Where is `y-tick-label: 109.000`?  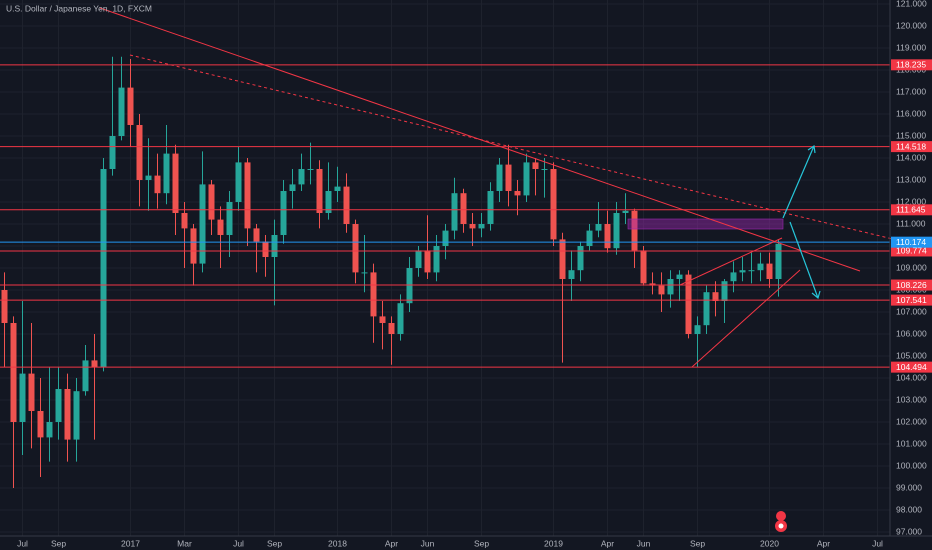 y-tick-label: 109.000 is located at coordinates (911, 267).